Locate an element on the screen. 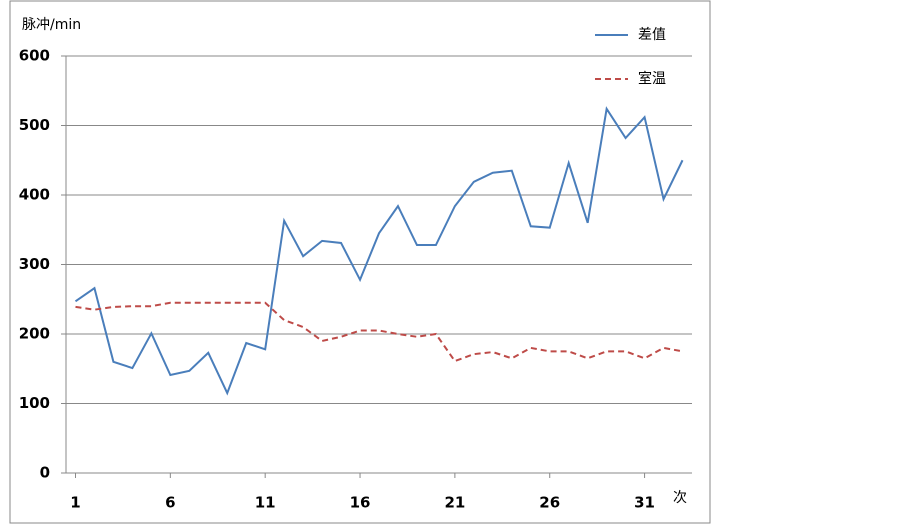  y-tick-label: 400 is located at coordinates (34, 195).